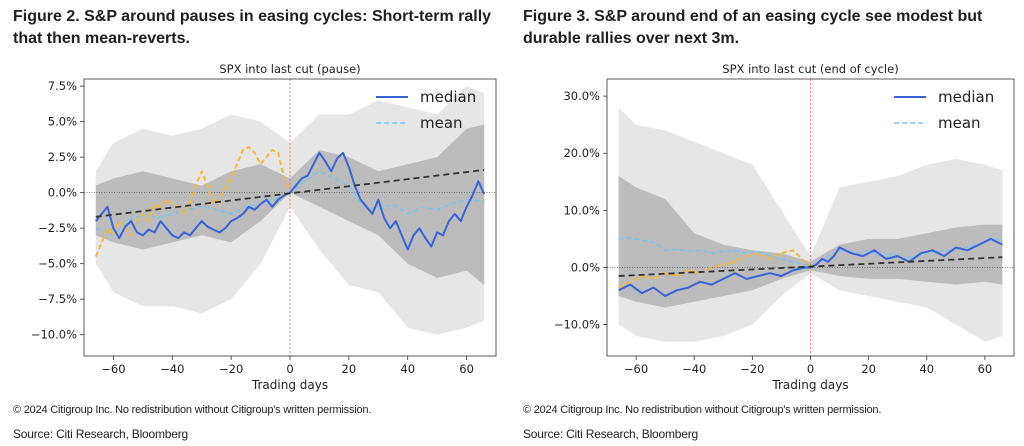 The image size is (1024, 446). What do you see at coordinates (62, 157) in the screenshot?
I see `y-tick-label: 2.5%` at bounding box center [62, 157].